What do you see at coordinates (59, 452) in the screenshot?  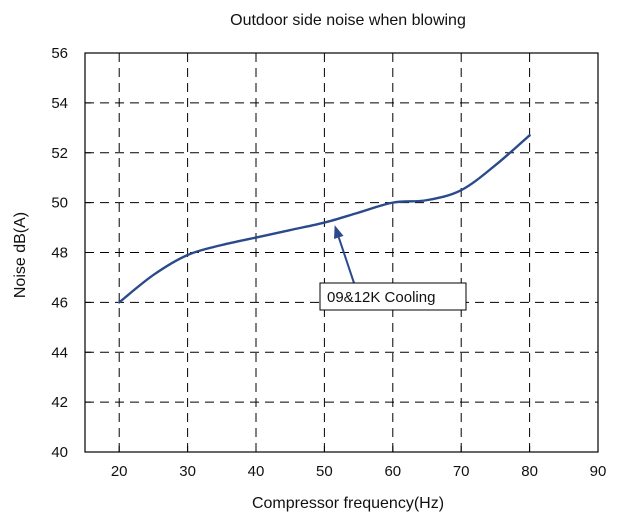 I see `y-tick-label: 40` at bounding box center [59, 452].